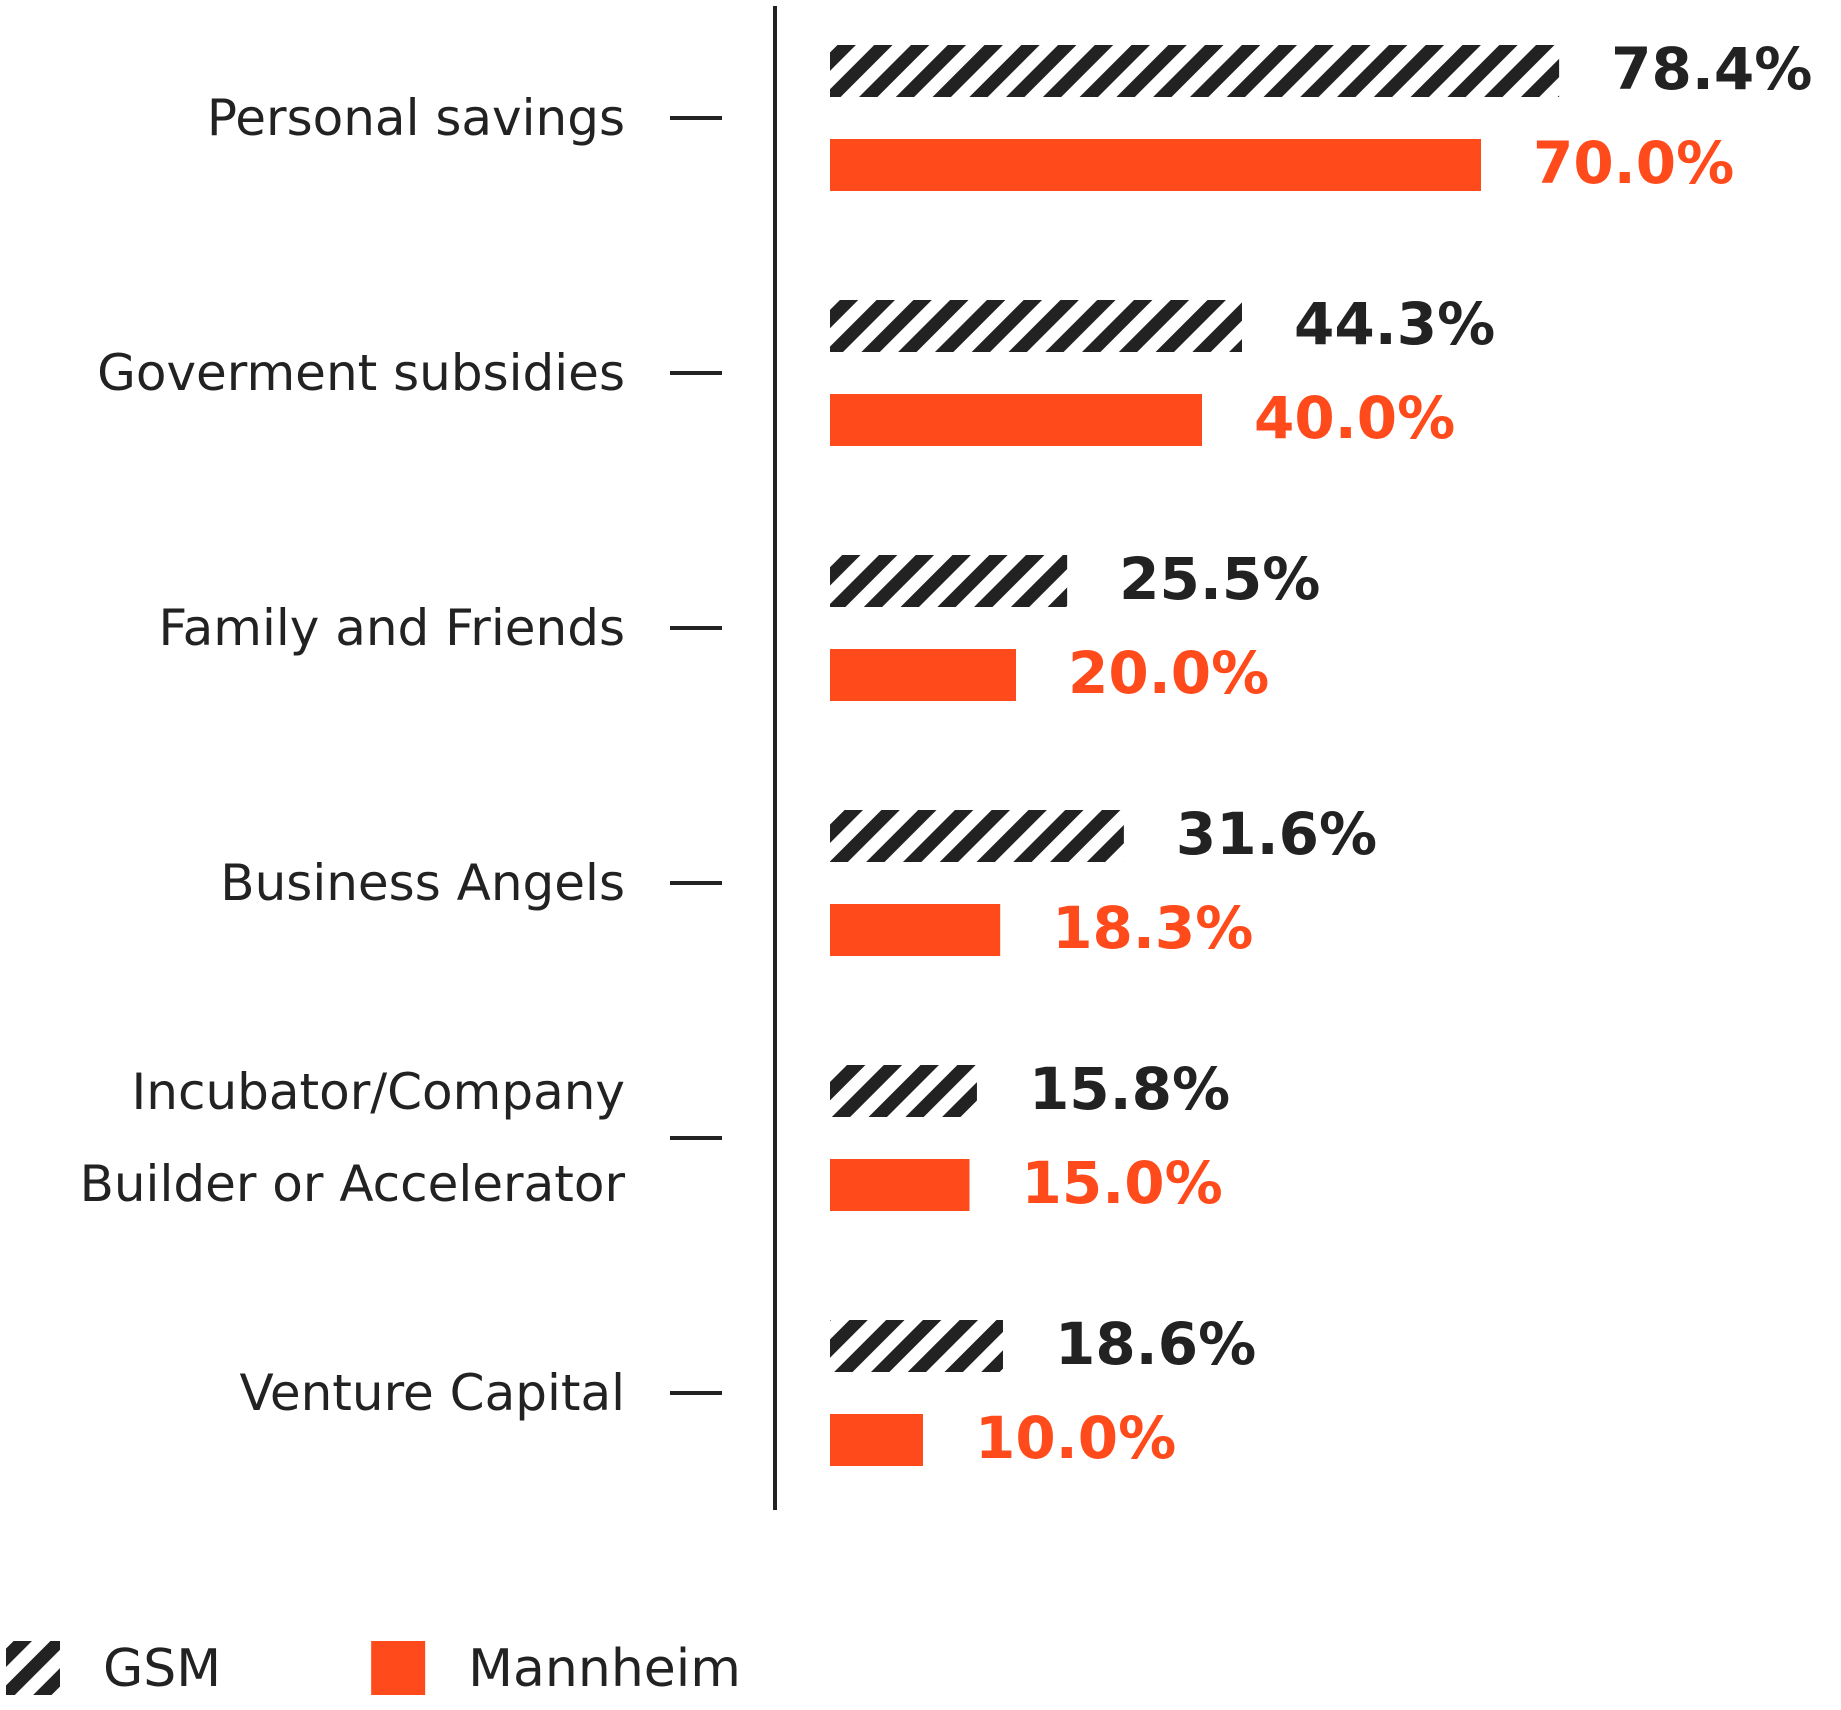 Image resolution: width=1841 pixels, height=1710 pixels. Describe the element at coordinates (415, 117) in the screenshot. I see `category-label: Personal savings` at that location.